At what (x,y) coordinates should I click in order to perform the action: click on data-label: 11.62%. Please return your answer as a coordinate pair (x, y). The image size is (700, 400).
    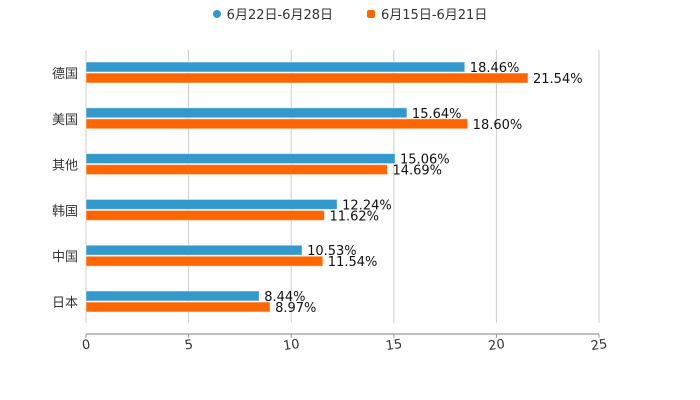
    Looking at the image, I should click on (354, 216).